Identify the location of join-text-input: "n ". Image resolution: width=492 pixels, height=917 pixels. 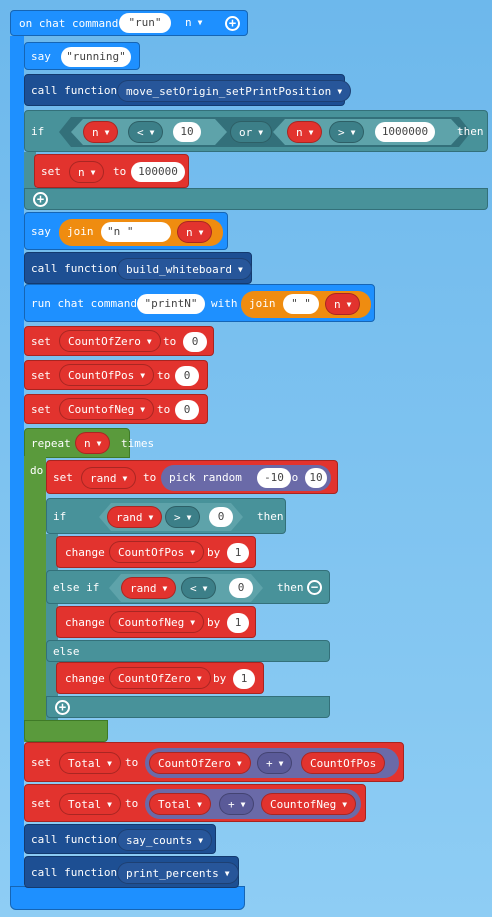
(136, 232).